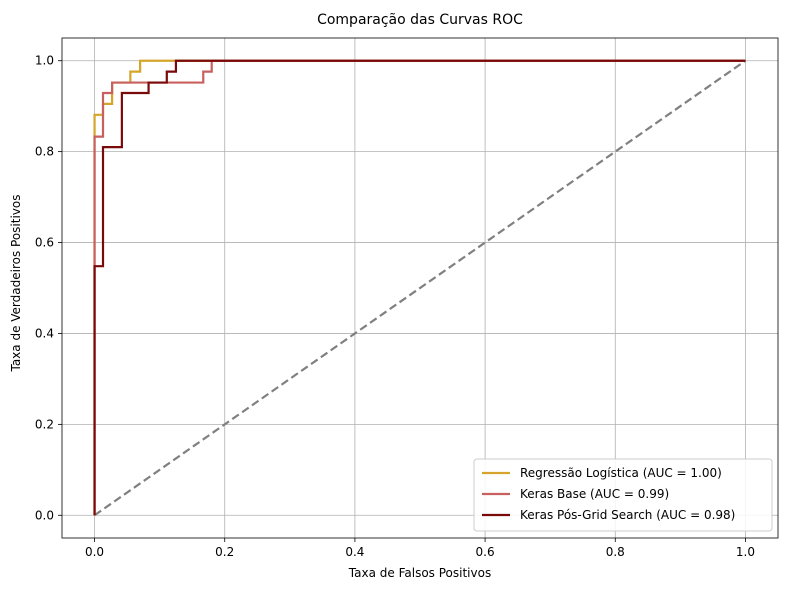 The image size is (790, 590). I want to click on y-axis-title: Taxa de Verdadeiros Positivos, so click(16, 283).